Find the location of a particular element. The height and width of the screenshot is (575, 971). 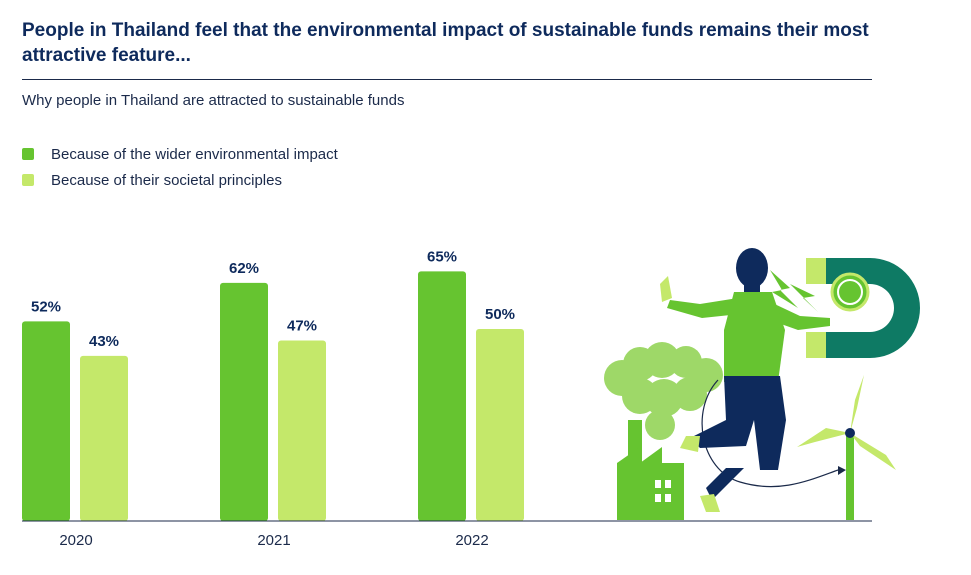

x-tick-label-2021: 2021 is located at coordinates (273, 540).